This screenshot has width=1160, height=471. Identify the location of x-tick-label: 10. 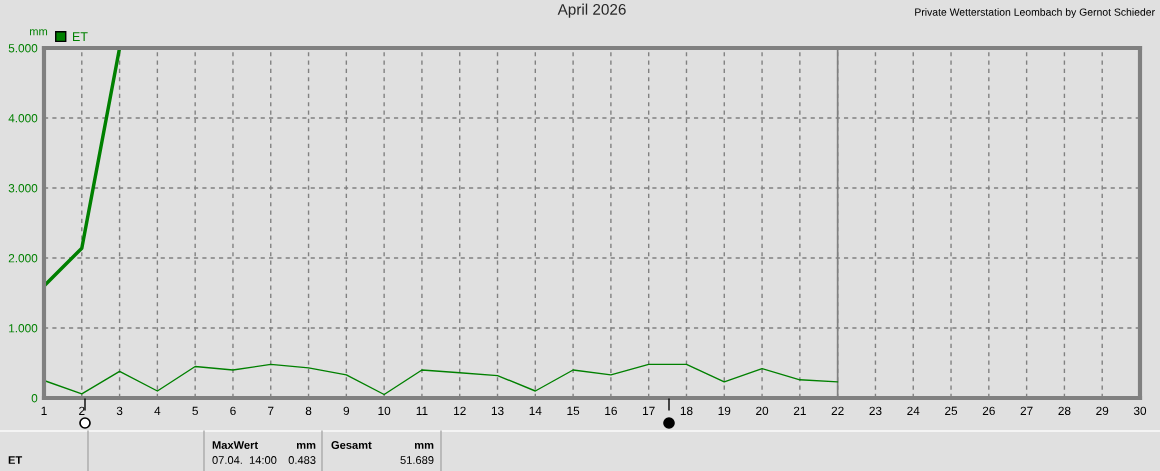
(384, 410).